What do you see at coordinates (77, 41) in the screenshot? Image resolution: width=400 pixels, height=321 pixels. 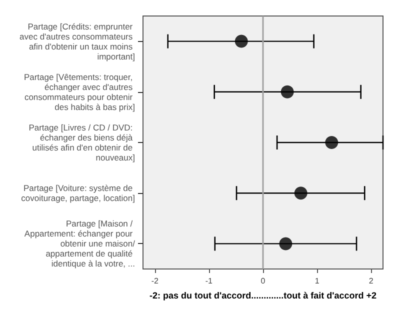 I see `y-tick-label: Partage [Crédits: emprunter avec d'autres consommateurs afin d'obtenir un taux moins important]` at bounding box center [77, 41].